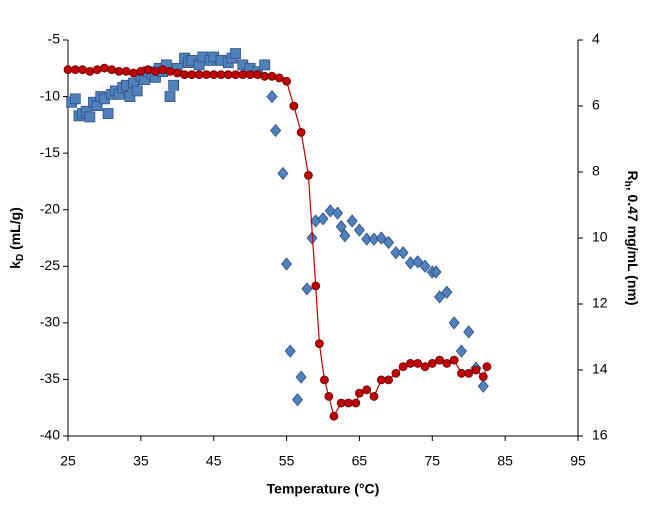 The width and height of the screenshot is (647, 508). I want to click on x-tick-label: 95, so click(578, 461).